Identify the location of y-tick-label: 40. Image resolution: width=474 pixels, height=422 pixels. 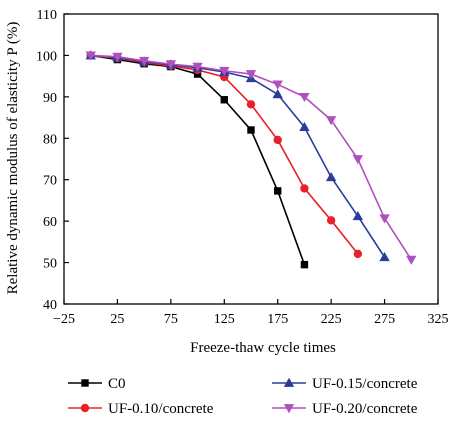
(50, 305).